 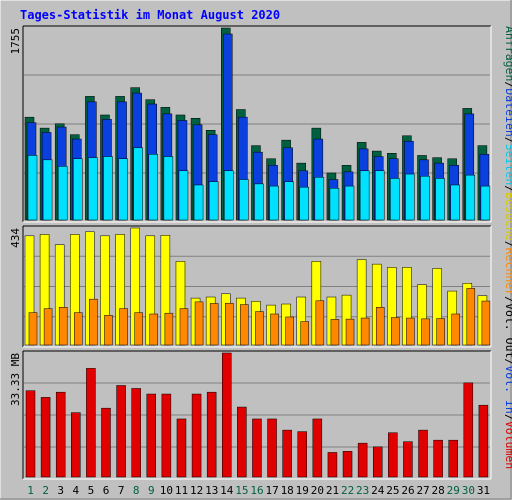 What do you see at coordinates (407, 490) in the screenshot?
I see `x-label-day-26: 26` at bounding box center [407, 490].